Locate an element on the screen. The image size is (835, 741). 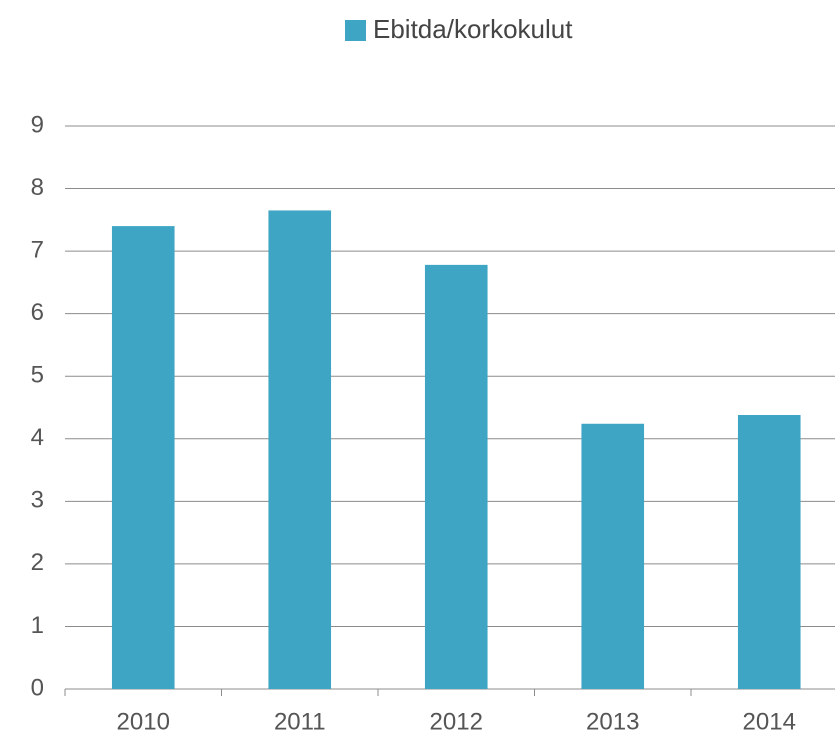
y-tick-label: 6 is located at coordinates (37, 312).